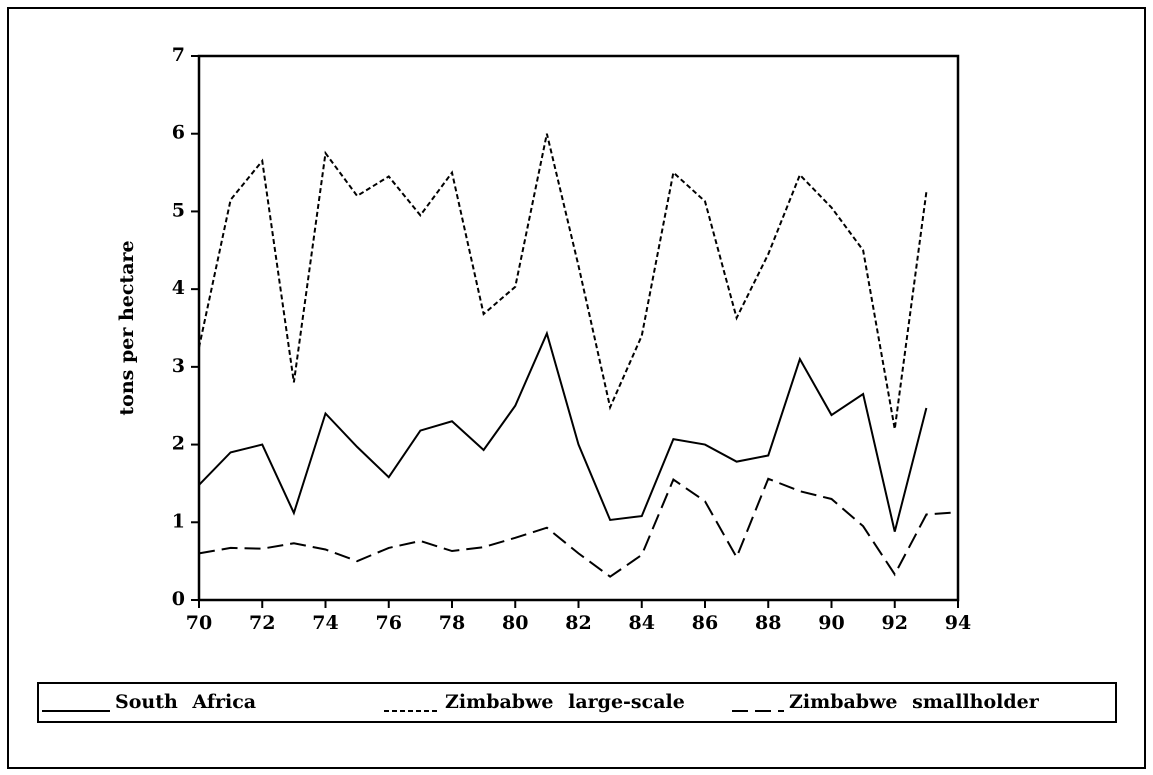 The height and width of the screenshot is (775, 1153). Describe the element at coordinates (178, 366) in the screenshot. I see `y-tick-label: 3` at that location.